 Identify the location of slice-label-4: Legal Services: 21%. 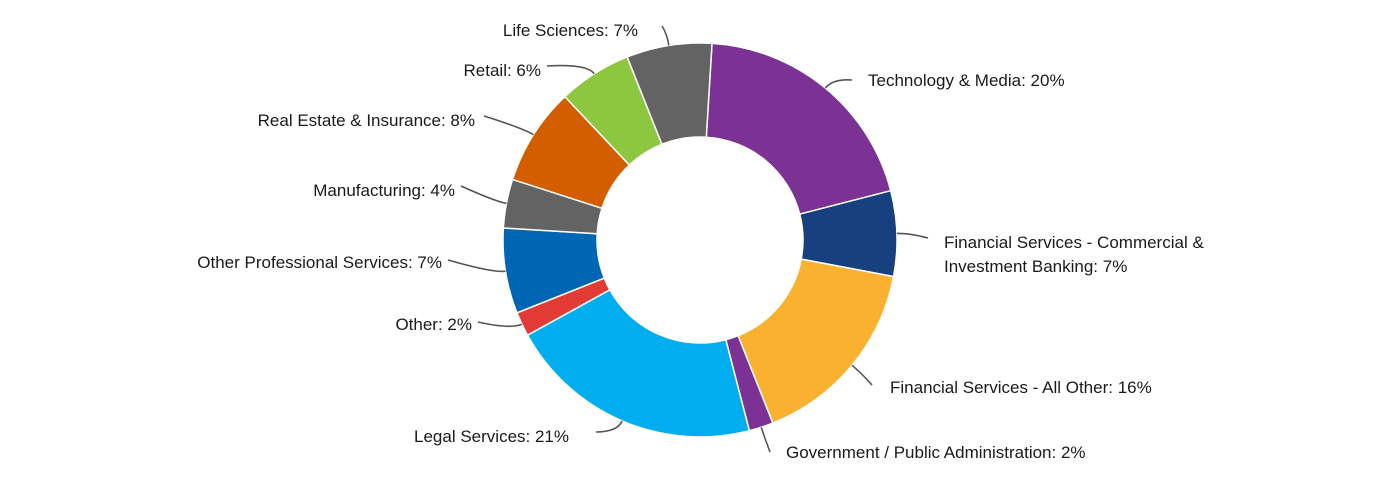
(491, 436).